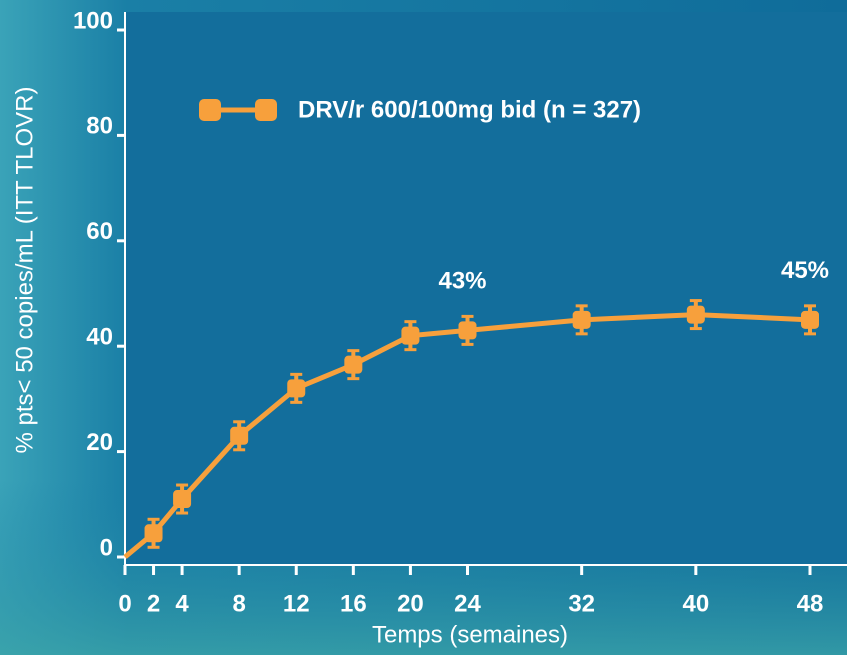  I want to click on x-tick-label: 4, so click(182, 603).